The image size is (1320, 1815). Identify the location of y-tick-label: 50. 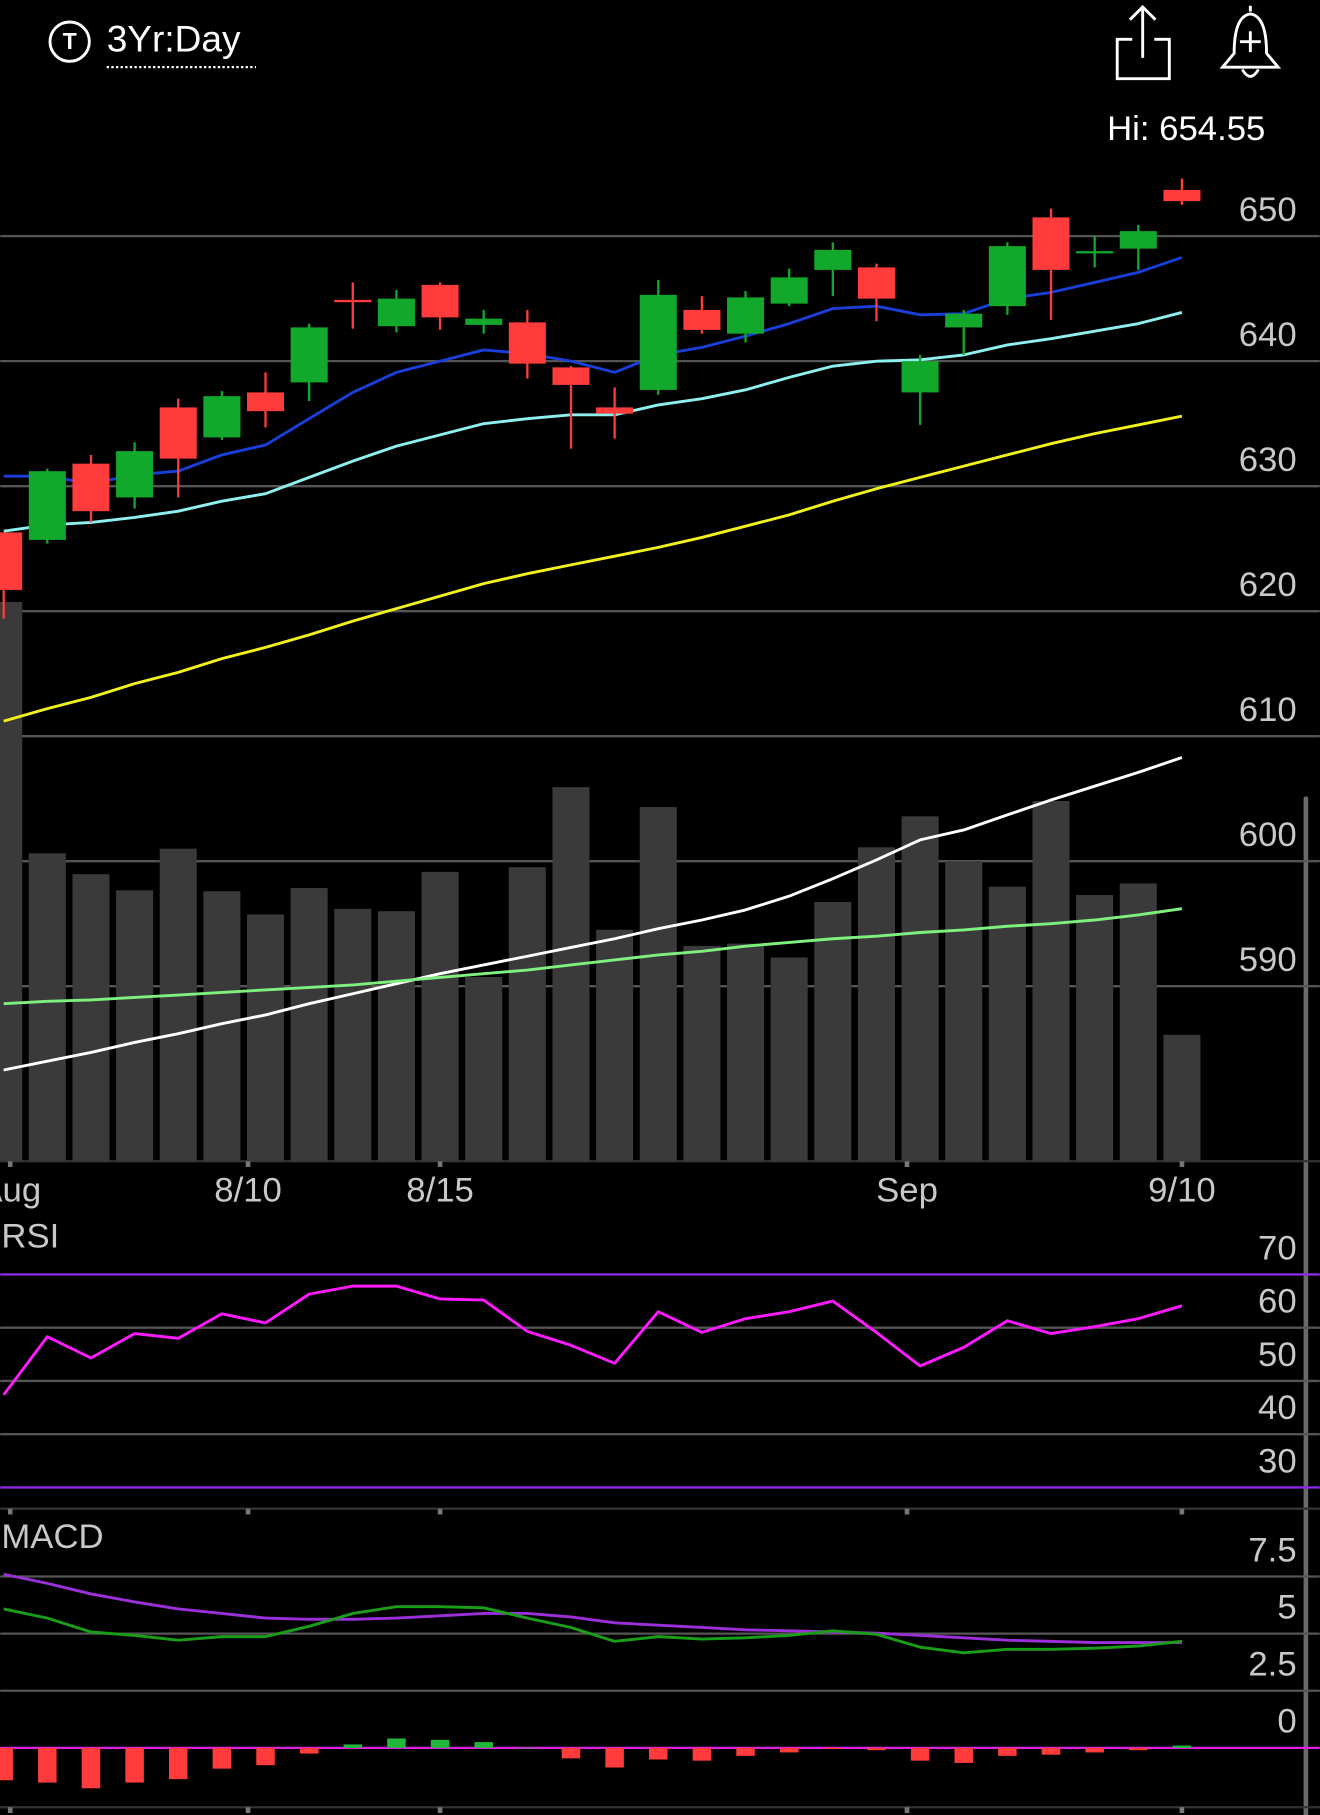
(1277, 1355).